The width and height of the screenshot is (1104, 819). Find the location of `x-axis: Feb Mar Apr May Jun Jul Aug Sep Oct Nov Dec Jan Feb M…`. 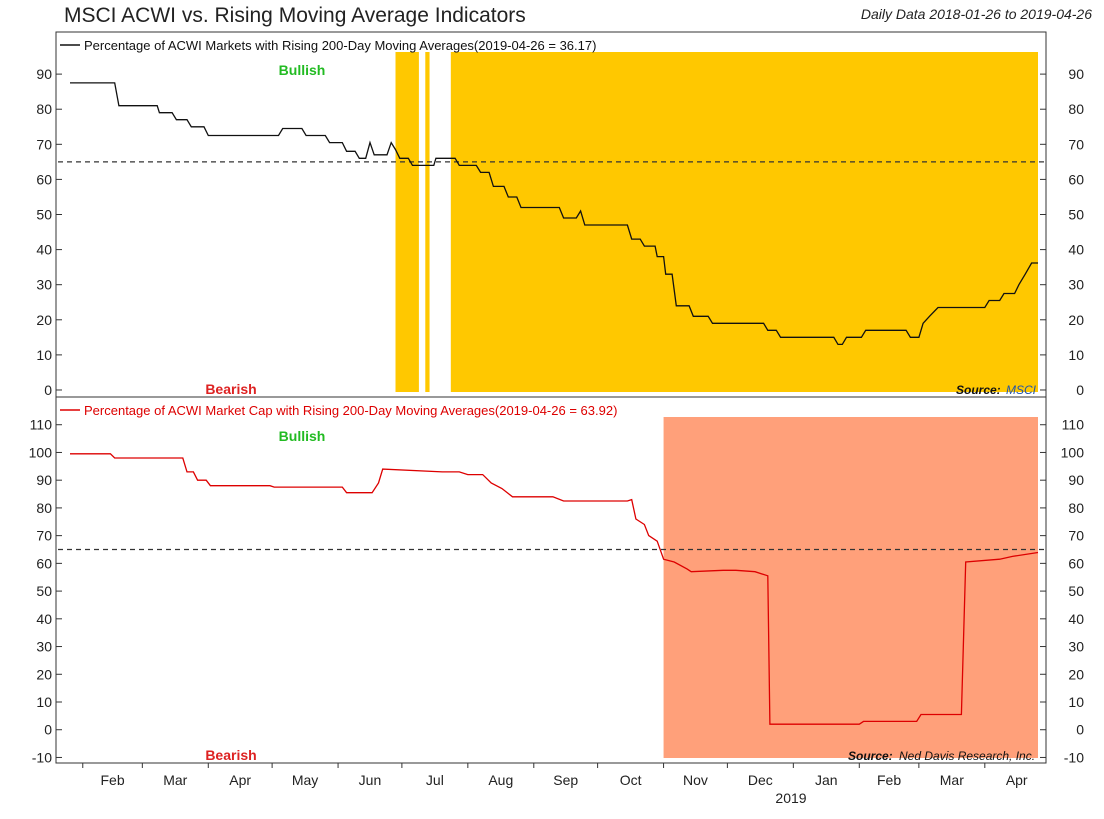

x-axis: Feb Mar Apr May Jun Jul Aug Sep Oct Nov Dec Jan Feb M… is located at coordinates (555, 775).